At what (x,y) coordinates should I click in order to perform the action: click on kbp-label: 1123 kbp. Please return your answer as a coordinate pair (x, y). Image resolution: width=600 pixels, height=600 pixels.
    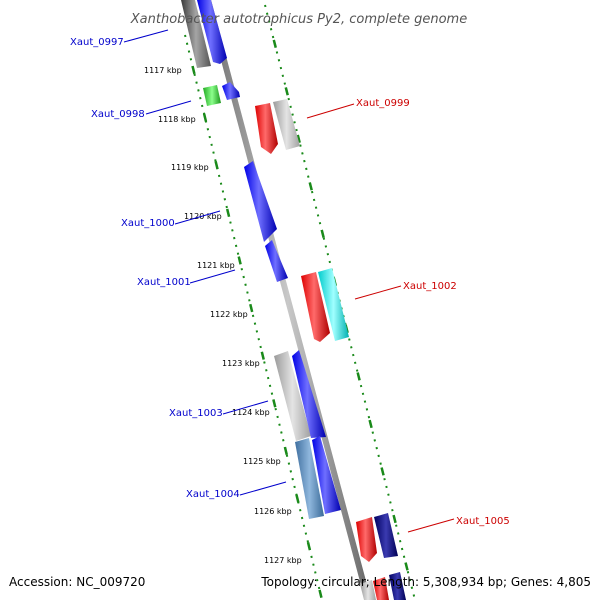
    Looking at the image, I should click on (241, 363).